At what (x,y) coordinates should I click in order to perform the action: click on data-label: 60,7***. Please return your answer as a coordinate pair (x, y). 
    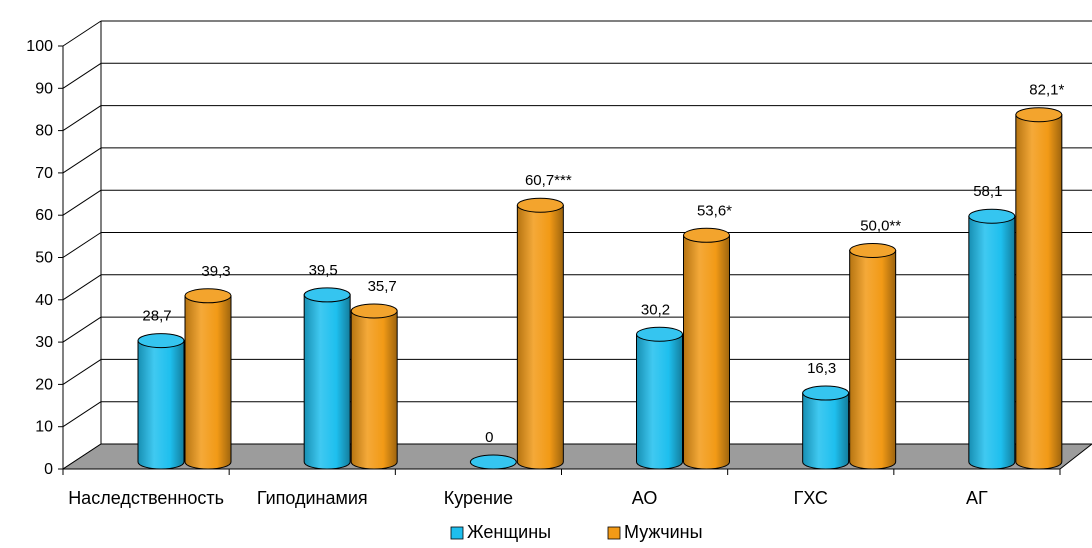
    Looking at the image, I should click on (548, 180).